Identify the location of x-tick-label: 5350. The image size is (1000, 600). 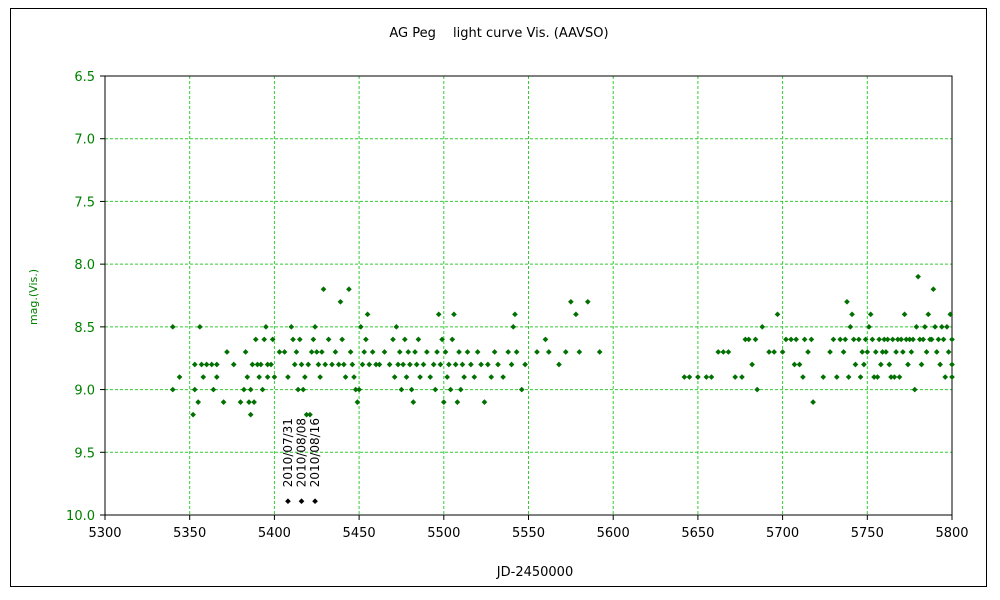
(189, 533).